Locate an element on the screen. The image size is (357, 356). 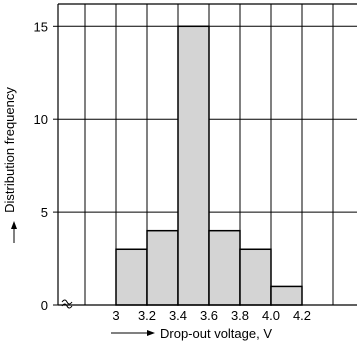
y-tick-label: 5 is located at coordinates (44, 212).